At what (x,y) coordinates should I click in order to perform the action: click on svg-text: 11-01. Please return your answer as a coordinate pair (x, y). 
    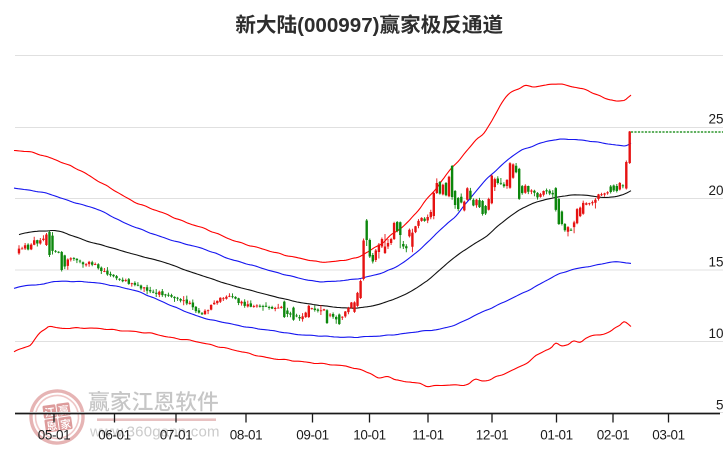
    Looking at the image, I should click on (428, 434).